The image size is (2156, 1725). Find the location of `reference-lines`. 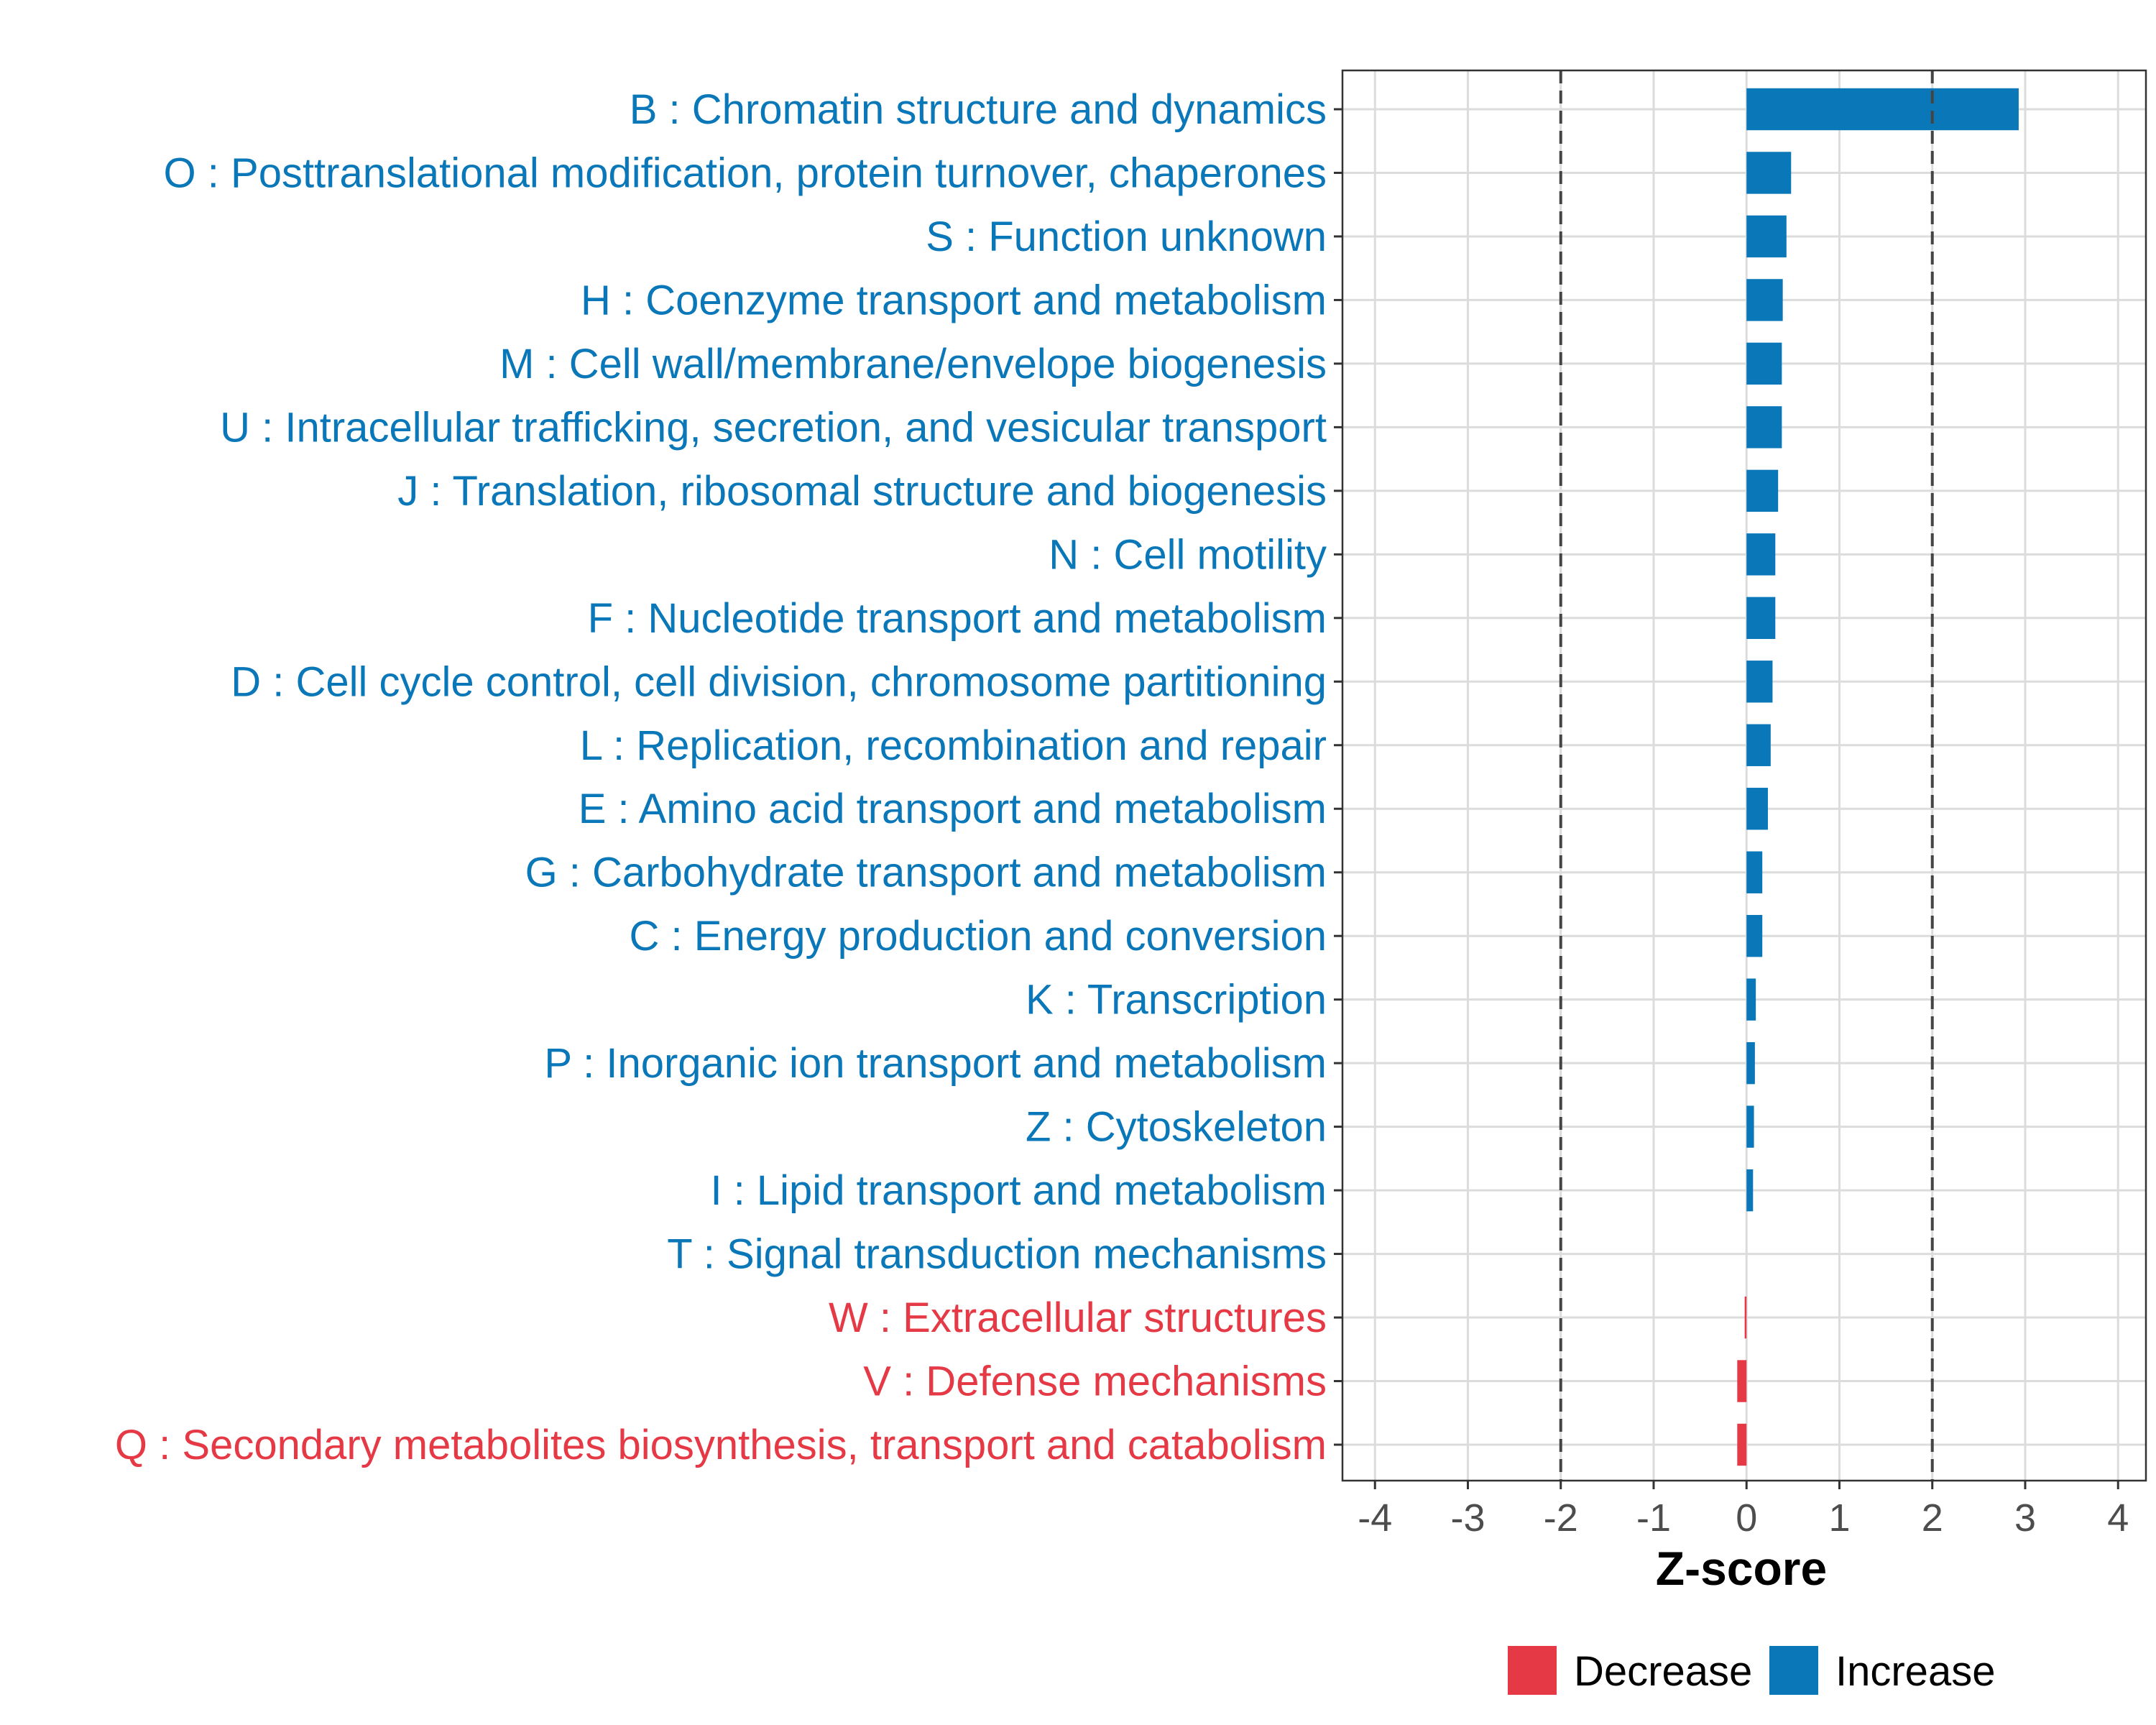

reference-lines is located at coordinates (1746, 775).